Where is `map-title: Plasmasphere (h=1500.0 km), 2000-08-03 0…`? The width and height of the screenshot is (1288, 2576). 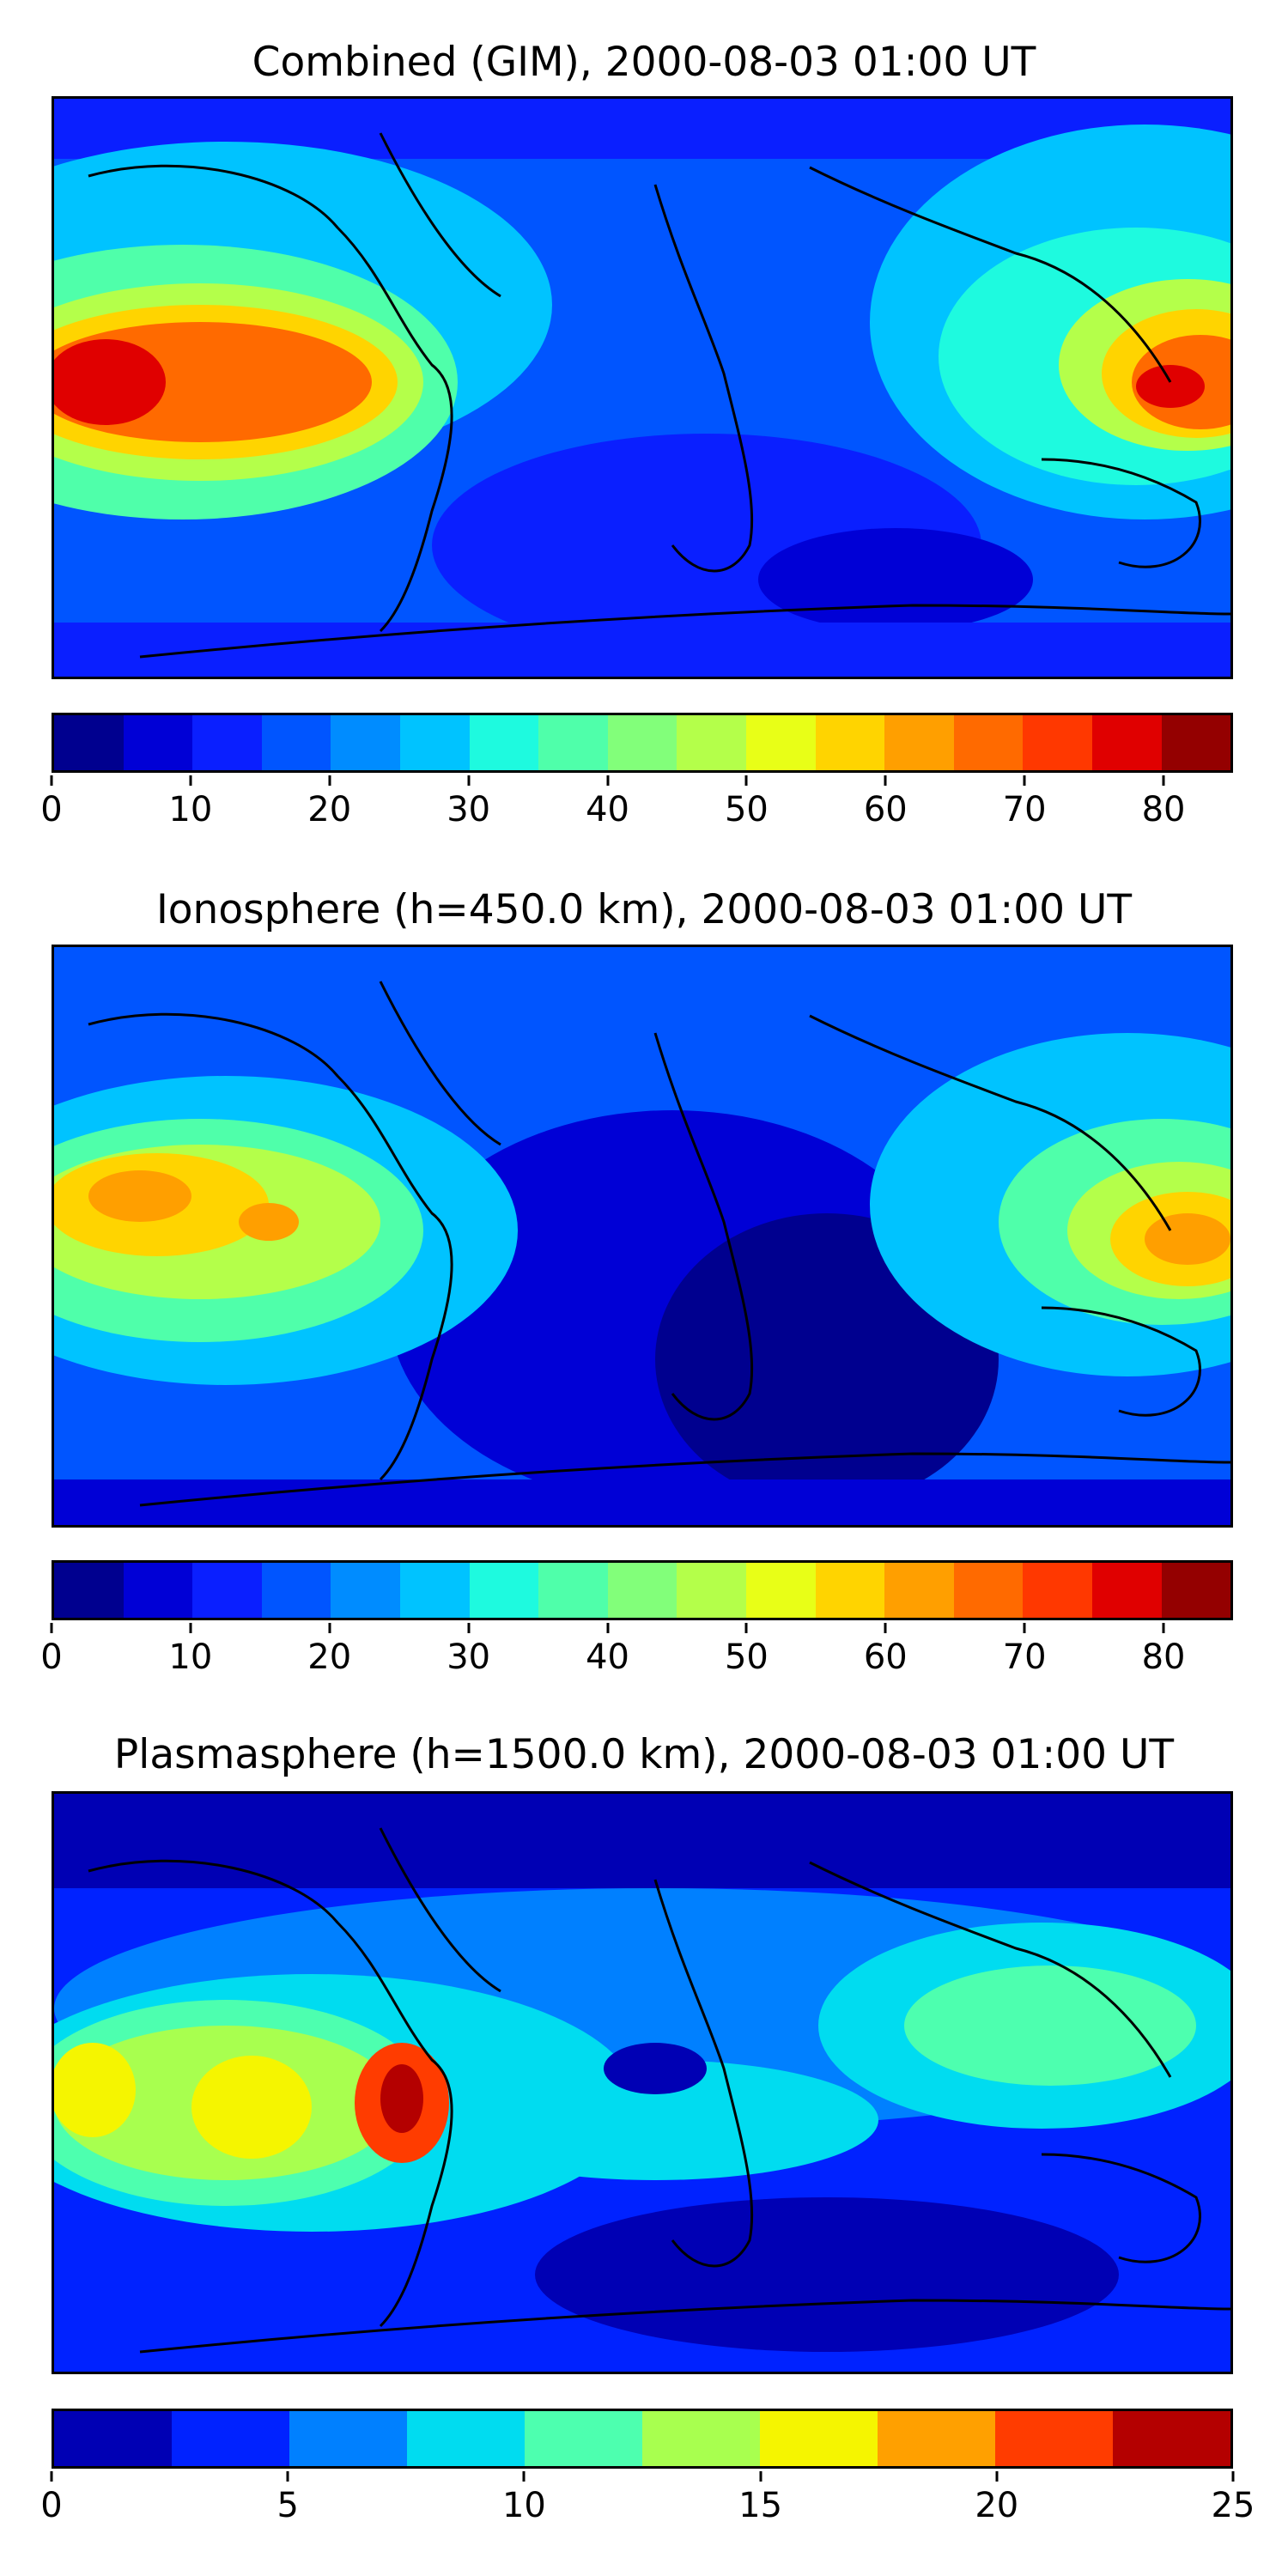
map-title: Plasmasphere (h=1500.0 km), 2000-08-03 0… is located at coordinates (644, 1755).